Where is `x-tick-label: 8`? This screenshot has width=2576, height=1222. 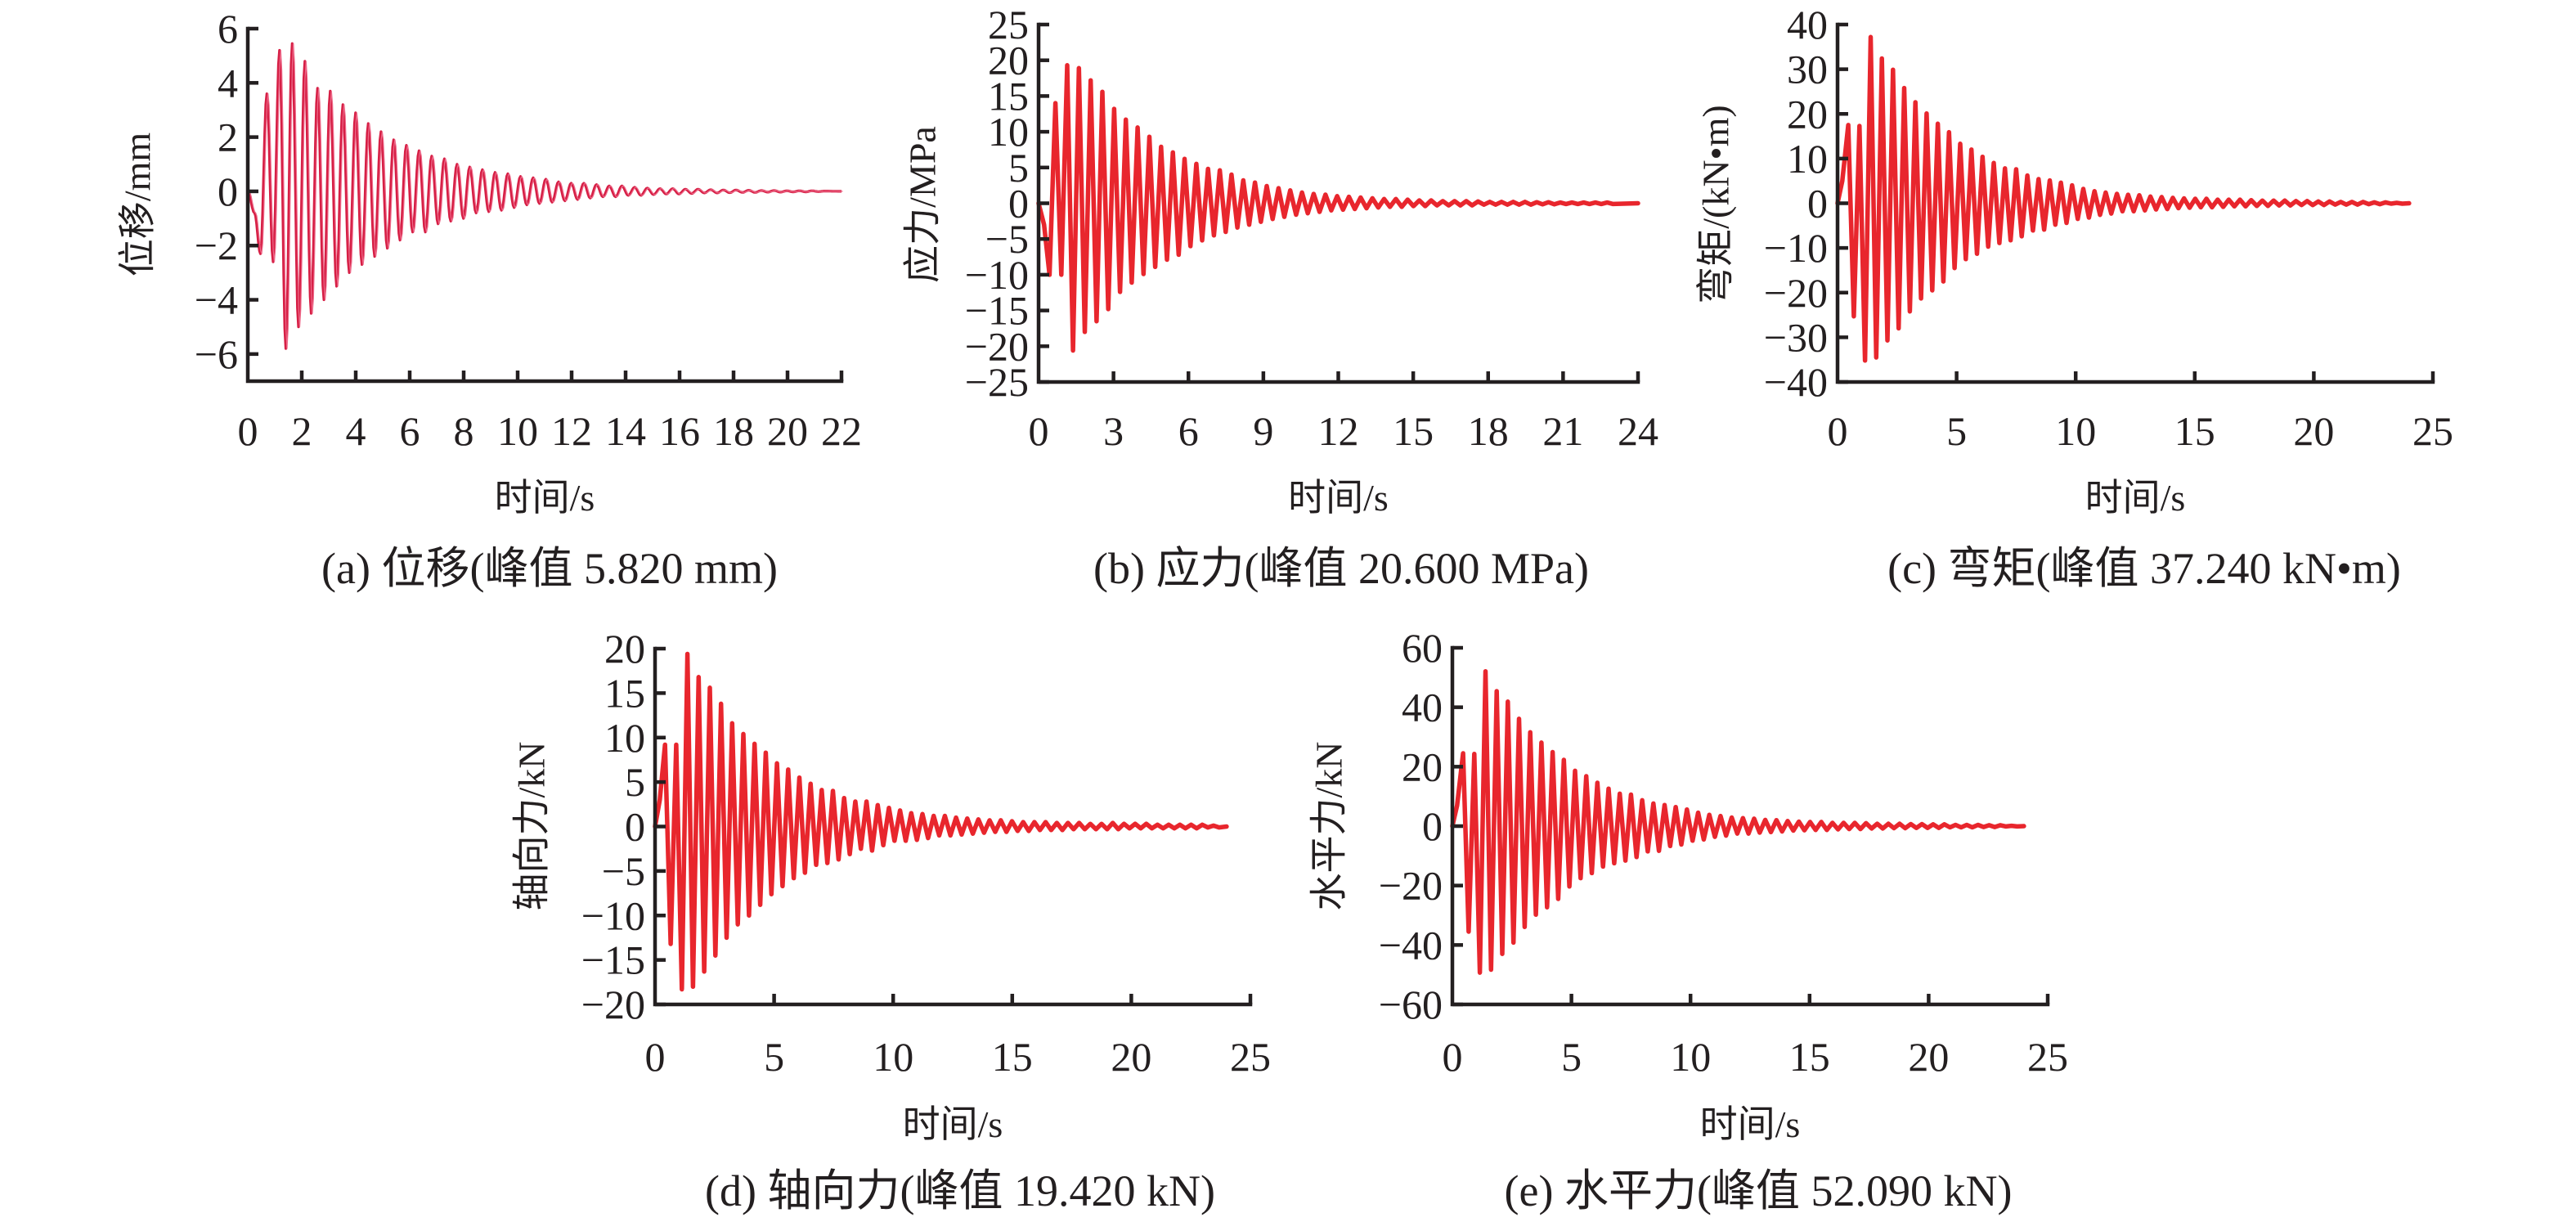 x-tick-label: 8 is located at coordinates (464, 431).